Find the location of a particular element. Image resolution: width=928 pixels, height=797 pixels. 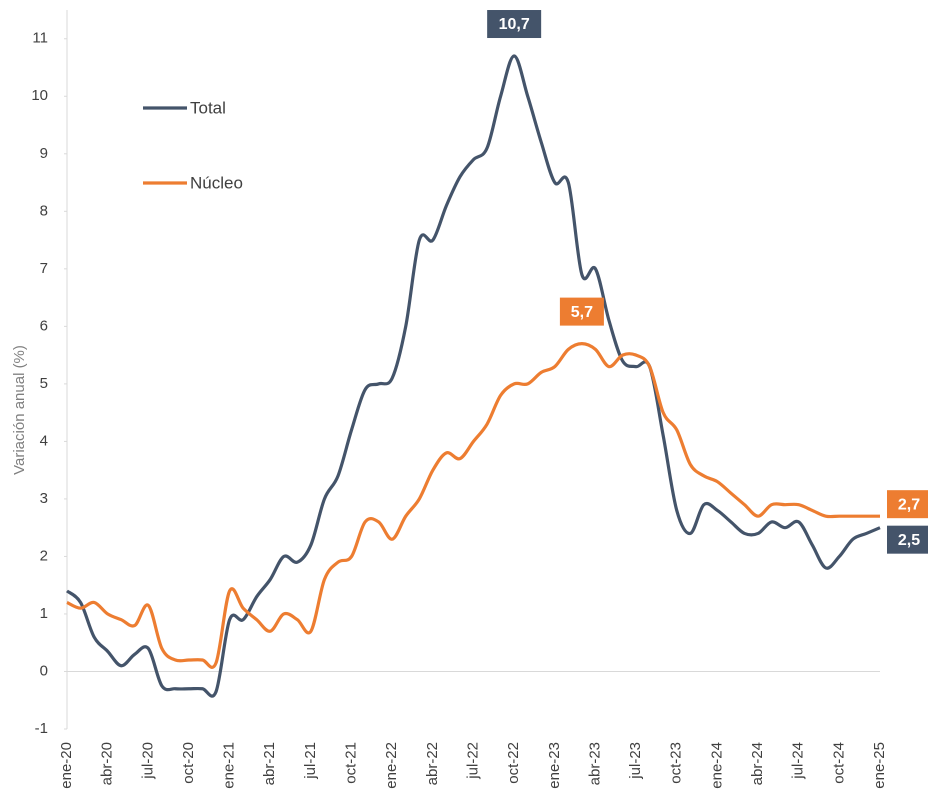

x-tick-label: jul-21 is located at coordinates (310, 761).